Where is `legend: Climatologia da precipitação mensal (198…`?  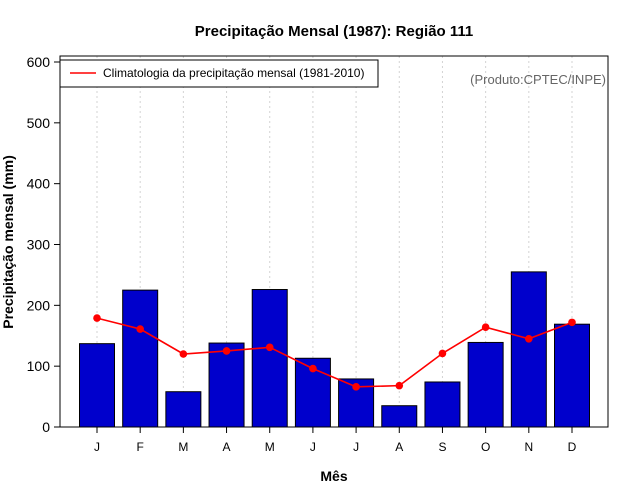
legend: Climatologia da precipitação mensal (198… is located at coordinates (219, 73).